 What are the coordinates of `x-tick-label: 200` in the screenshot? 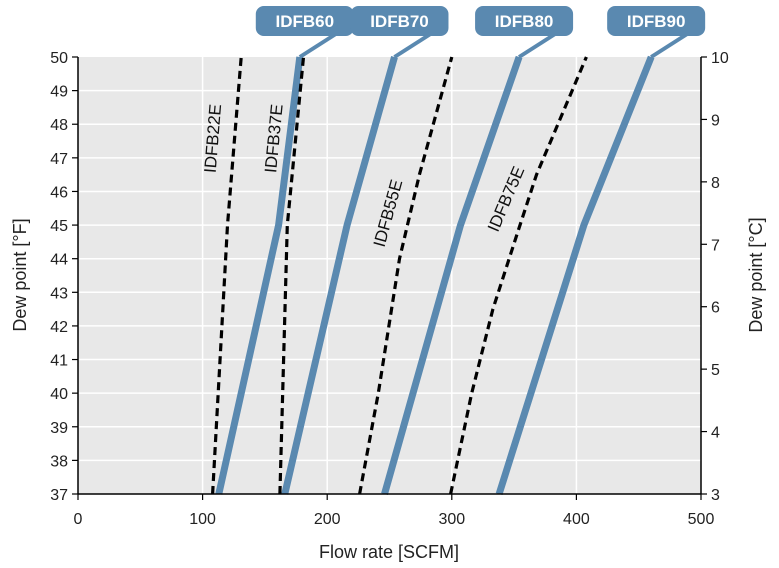 It's located at (327, 519).